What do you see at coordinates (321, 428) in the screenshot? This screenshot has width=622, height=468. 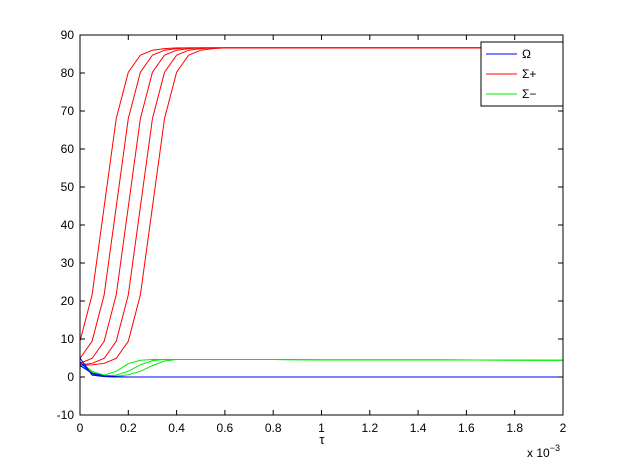 I see `x-tick-label: 1` at bounding box center [321, 428].